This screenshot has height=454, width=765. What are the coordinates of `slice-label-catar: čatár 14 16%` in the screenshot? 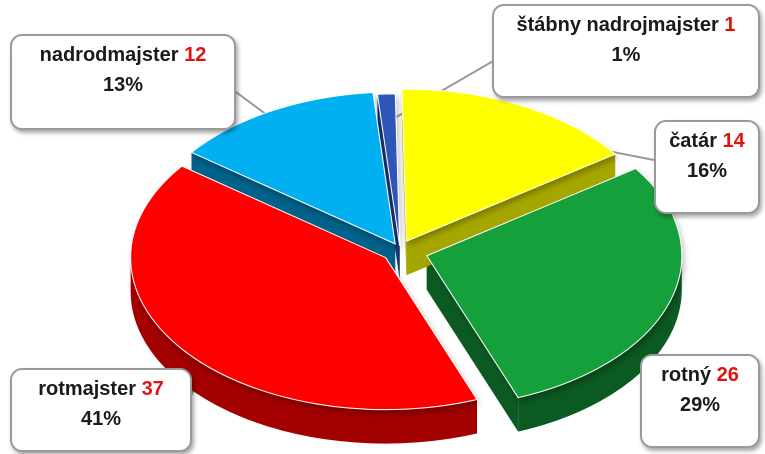 It's located at (707, 167).